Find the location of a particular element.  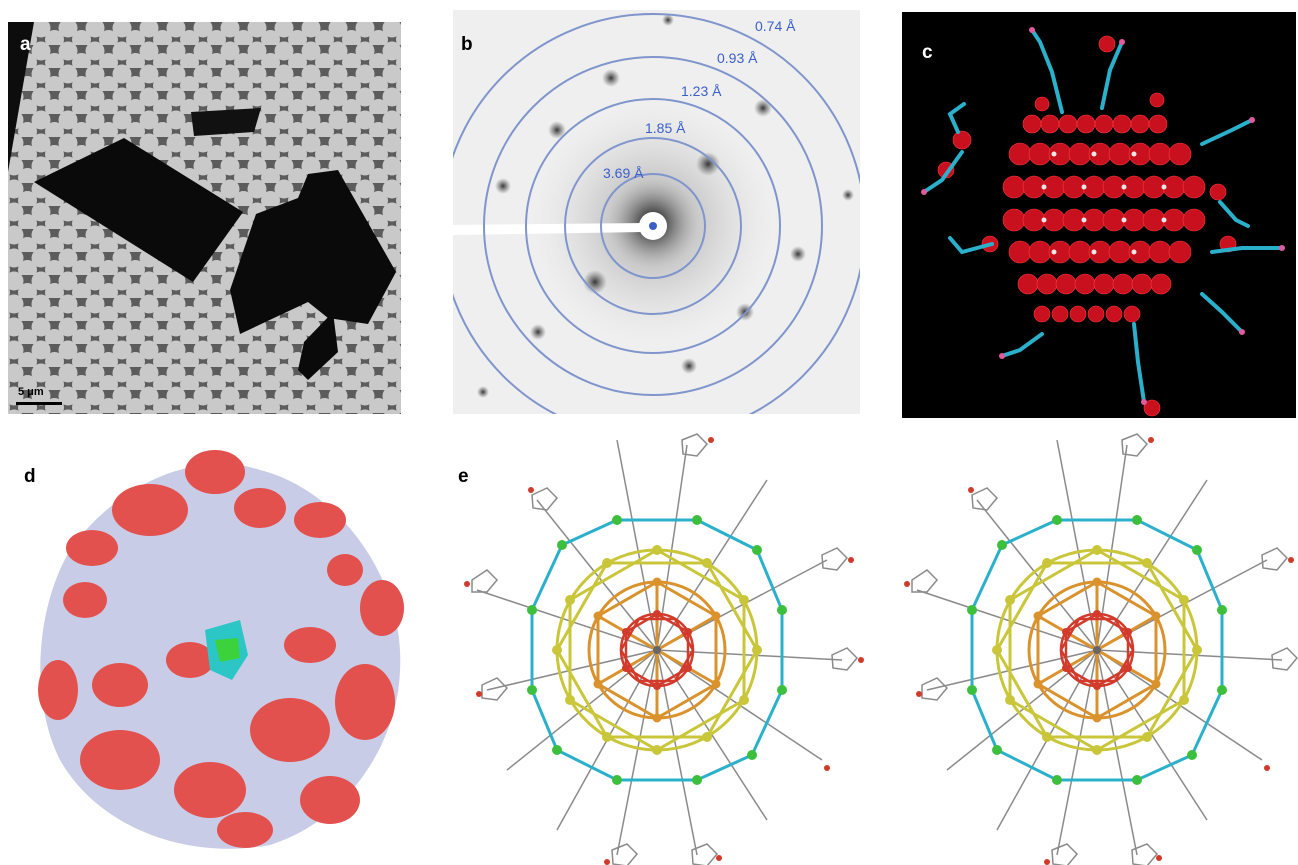

panel-label-b: b is located at coordinates (467, 44).